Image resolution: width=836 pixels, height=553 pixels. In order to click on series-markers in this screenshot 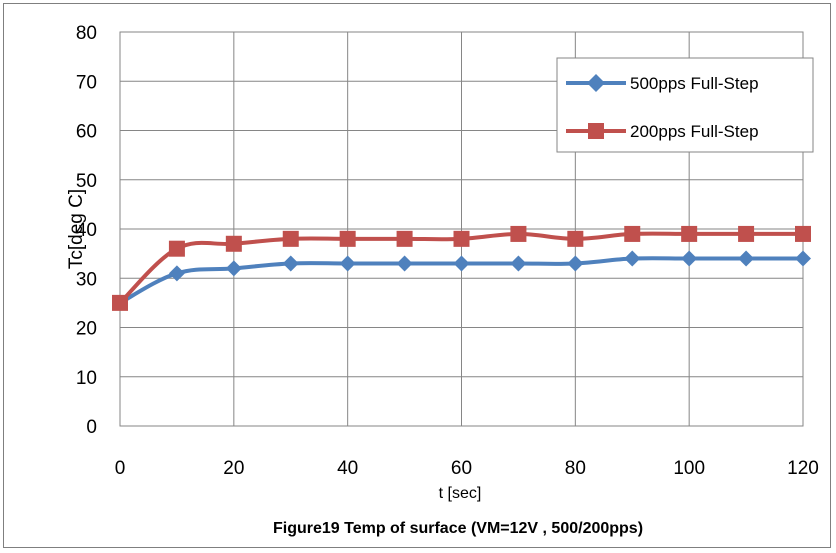, I will do `click(461, 268)`.